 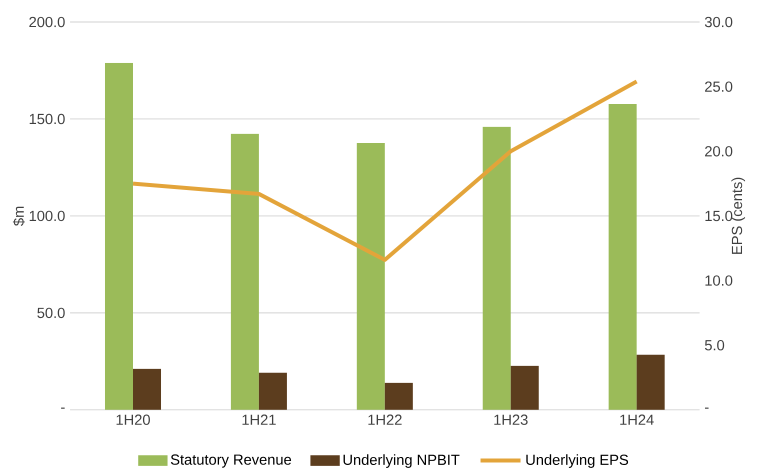 I want to click on legend-label: Underlying EPS, so click(x=577, y=461).